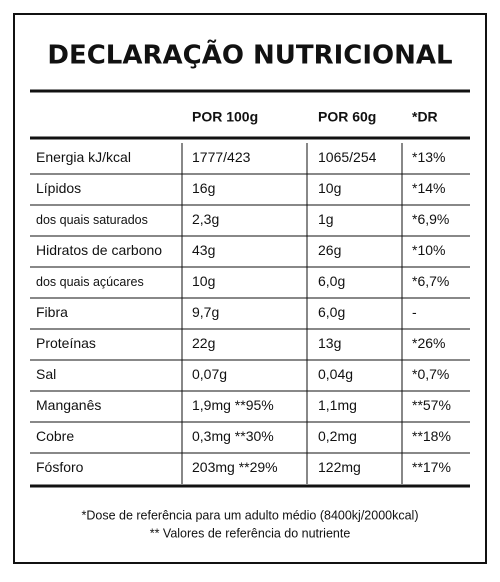 This screenshot has width=500, height=582. I want to click on row-label: Proteínas, so click(66, 343).